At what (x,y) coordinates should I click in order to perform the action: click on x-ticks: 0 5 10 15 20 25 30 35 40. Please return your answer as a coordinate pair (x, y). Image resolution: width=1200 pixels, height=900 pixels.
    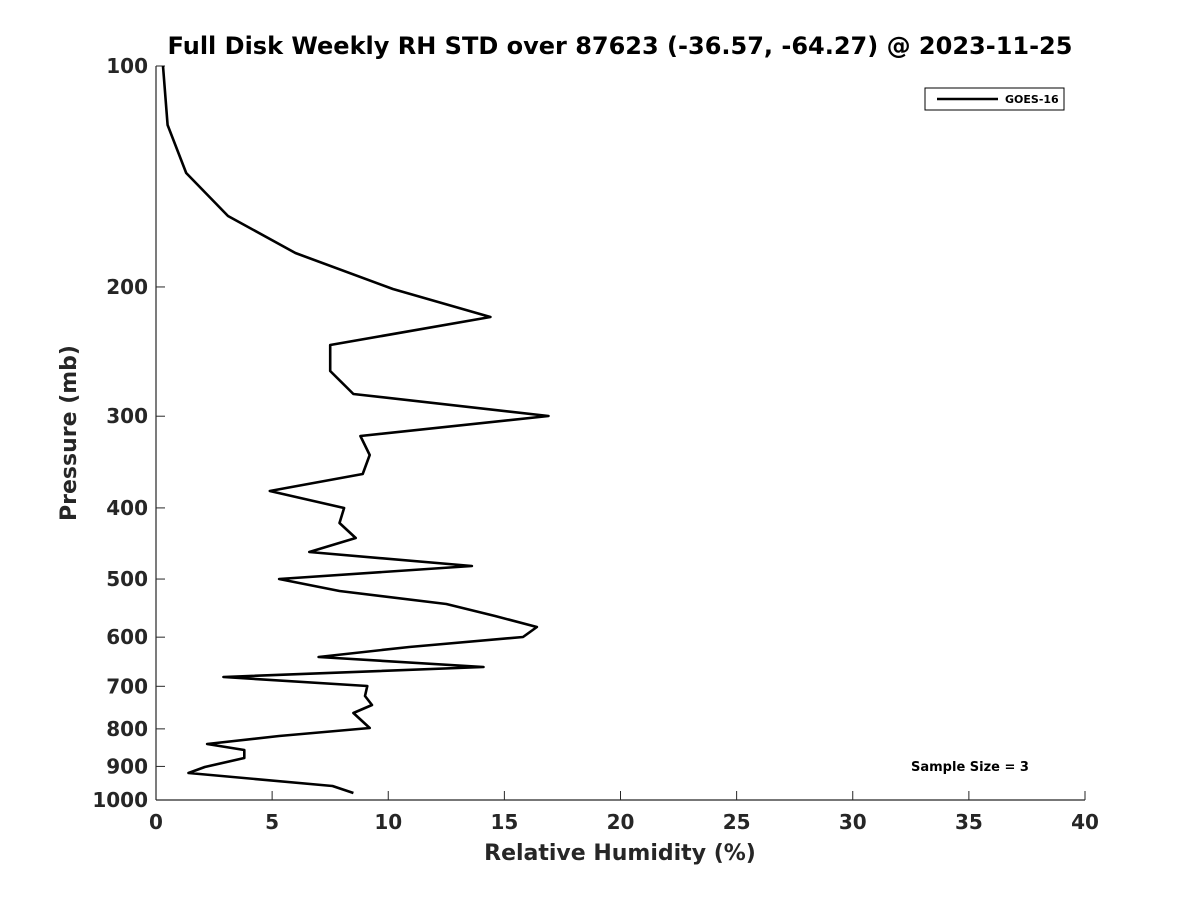
    Looking at the image, I should click on (624, 812).